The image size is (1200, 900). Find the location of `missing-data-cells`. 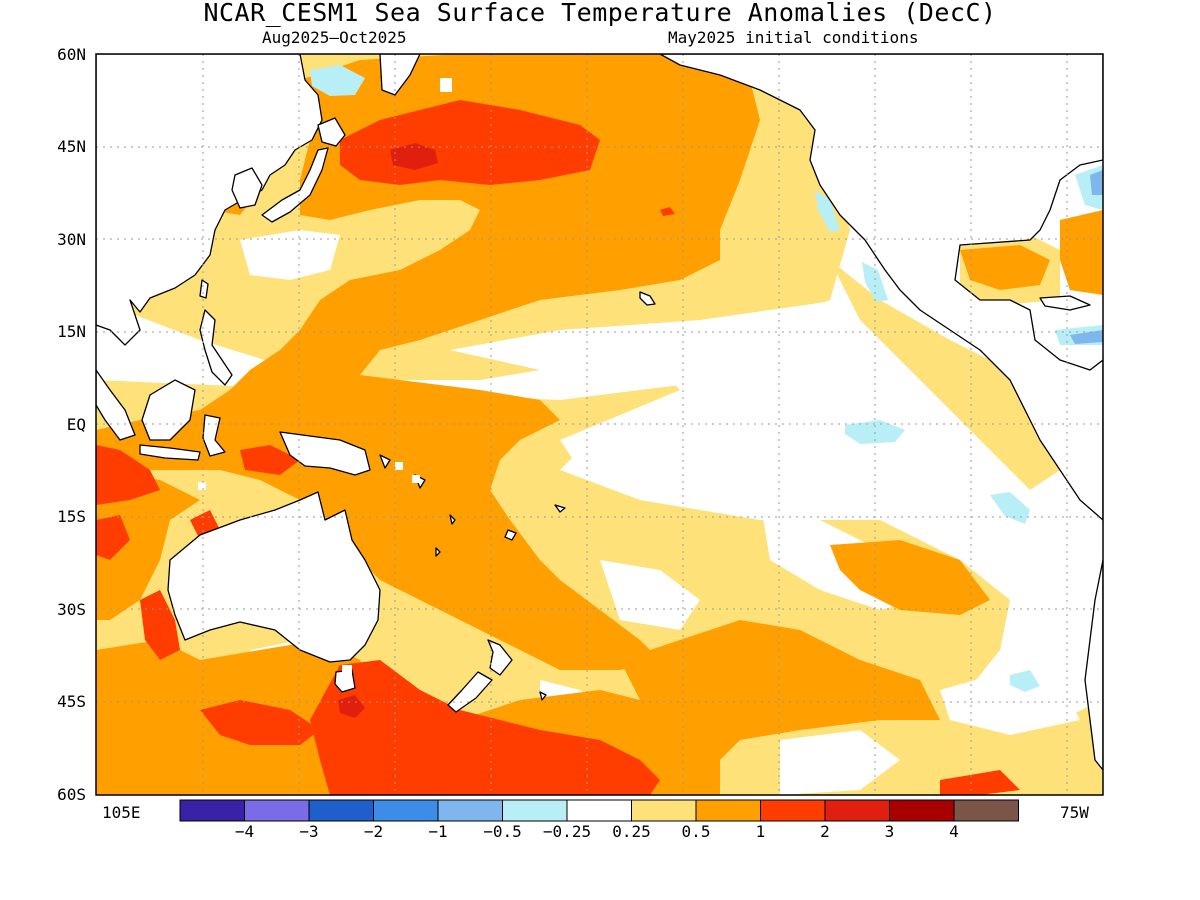

missing-data-cells is located at coordinates (325, 378).